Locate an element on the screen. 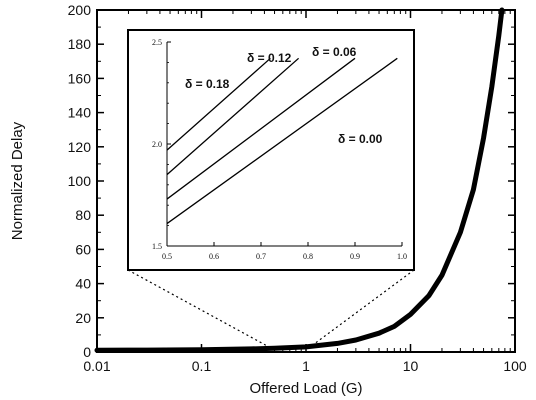 The width and height of the screenshot is (536, 400). x-tick-label: 10 is located at coordinates (411, 366).